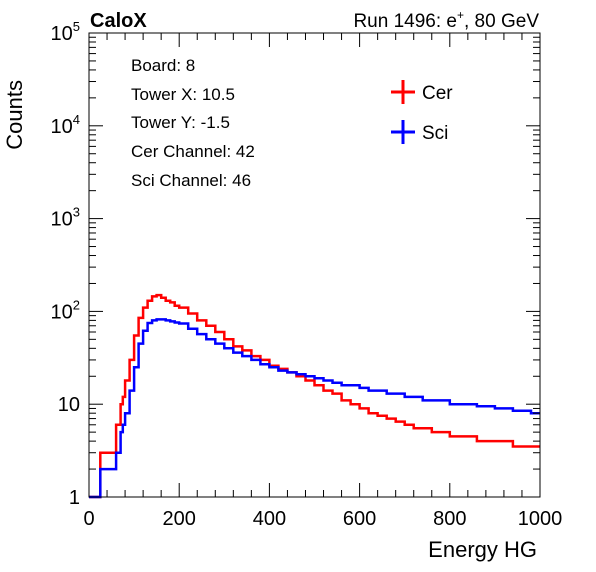  What do you see at coordinates (435, 133) in the screenshot?
I see `legend-sci-label: Sci` at bounding box center [435, 133].